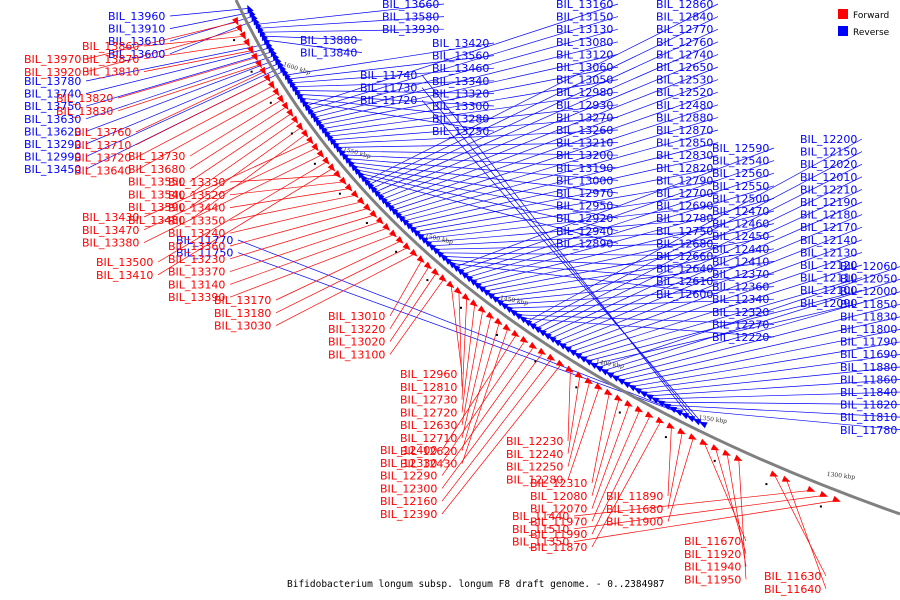 The height and width of the screenshot is (600, 900). I want to click on forward-gene-label: BIL_13220, so click(356, 329).